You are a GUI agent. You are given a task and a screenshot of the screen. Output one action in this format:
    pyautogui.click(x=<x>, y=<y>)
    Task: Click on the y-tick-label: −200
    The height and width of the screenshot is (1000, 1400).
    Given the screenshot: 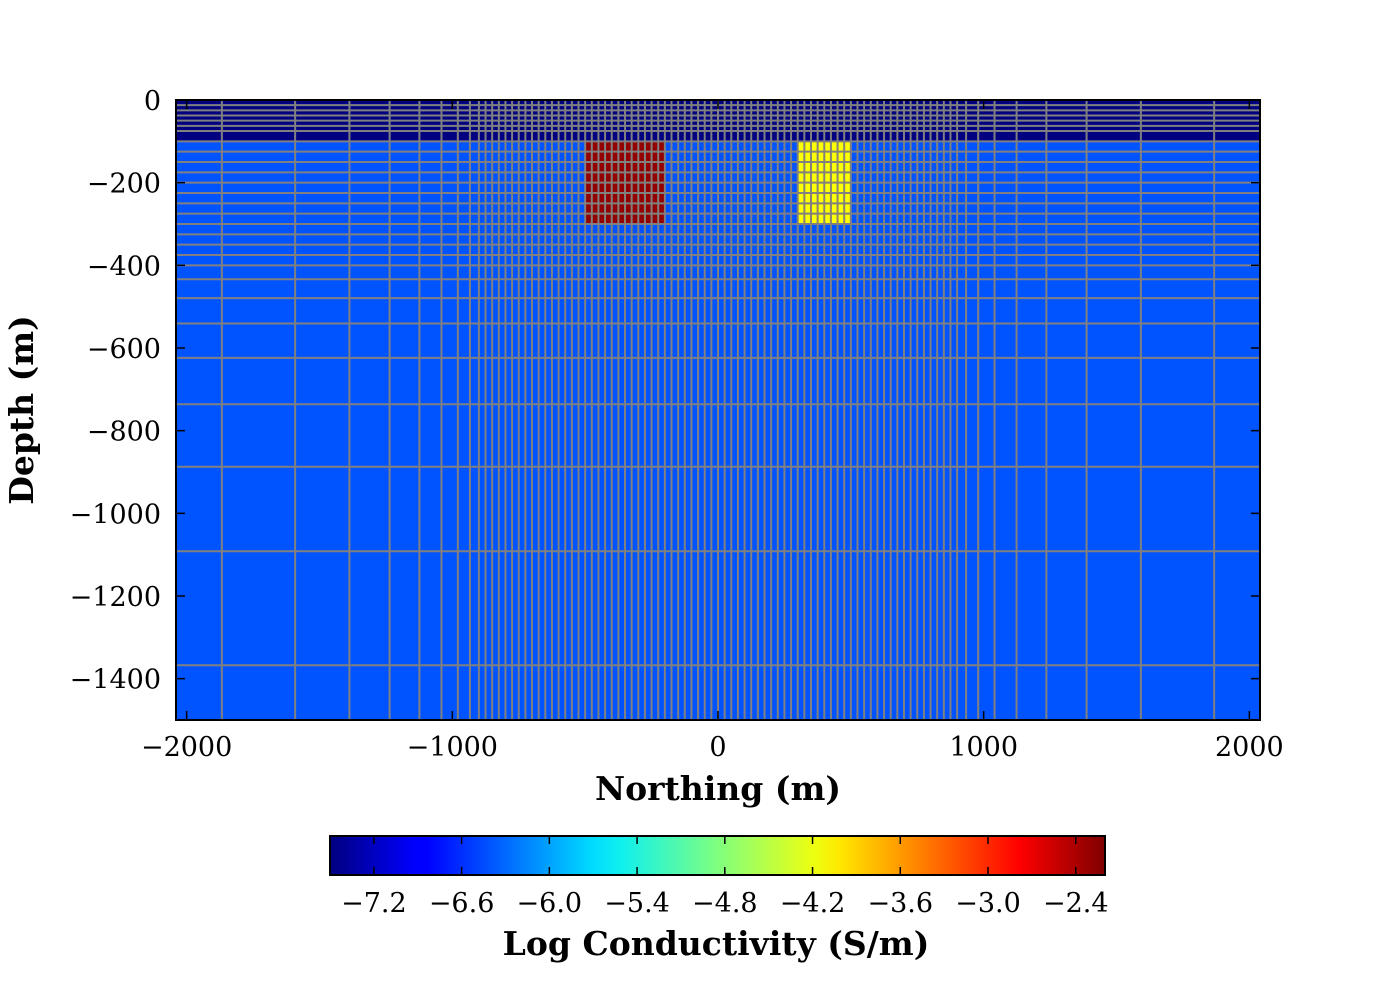 What is the action you would take?
    pyautogui.click(x=124, y=184)
    